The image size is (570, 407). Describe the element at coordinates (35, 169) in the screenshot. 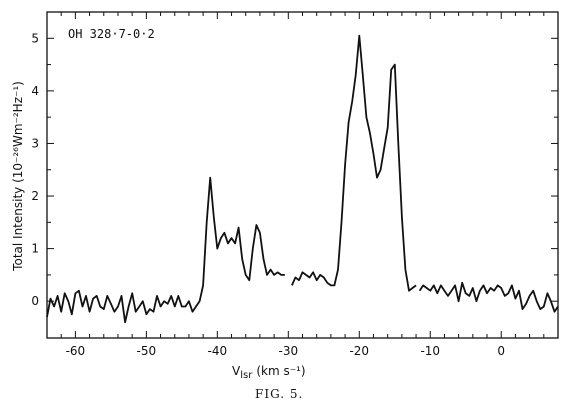

I see `y-tick-labels: 0 1 2 3 4 5` at that location.